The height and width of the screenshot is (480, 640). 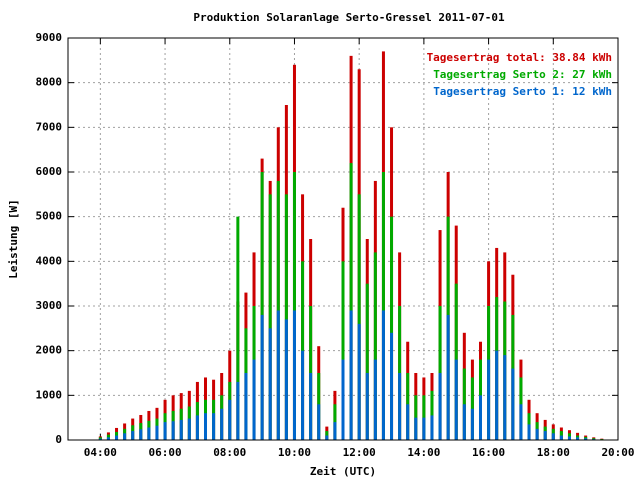 I want to click on x-tick-label: 12:00, so click(x=359, y=452).